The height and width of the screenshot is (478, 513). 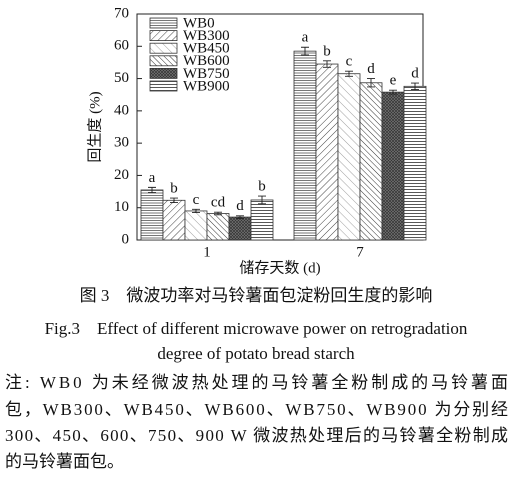 What do you see at coordinates (121, 175) in the screenshot?
I see `y-tick-label: 20` at bounding box center [121, 175].